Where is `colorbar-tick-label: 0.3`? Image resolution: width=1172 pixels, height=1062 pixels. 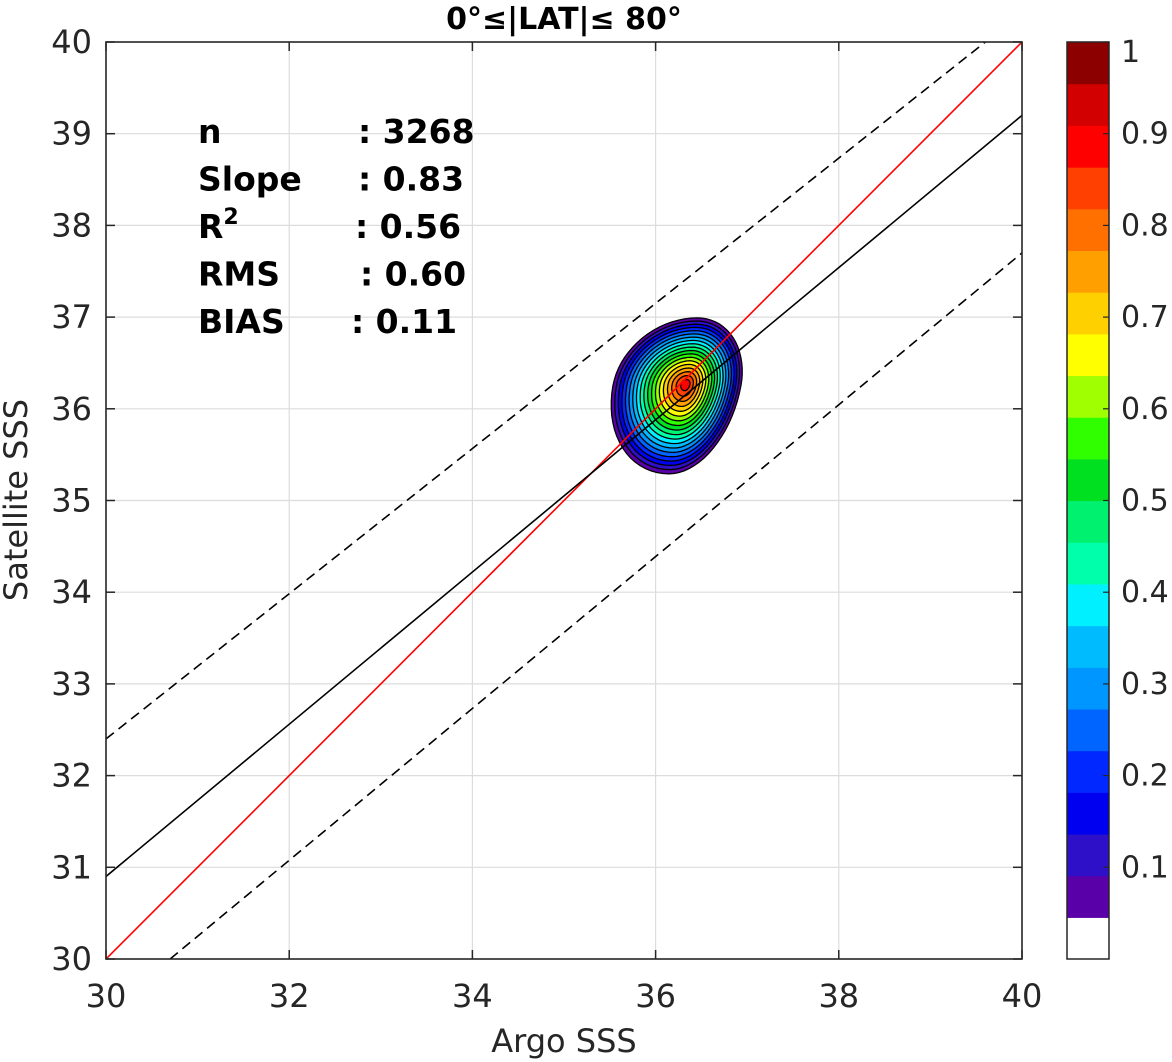
colorbar-tick-label: 0.3 is located at coordinates (1145, 684).